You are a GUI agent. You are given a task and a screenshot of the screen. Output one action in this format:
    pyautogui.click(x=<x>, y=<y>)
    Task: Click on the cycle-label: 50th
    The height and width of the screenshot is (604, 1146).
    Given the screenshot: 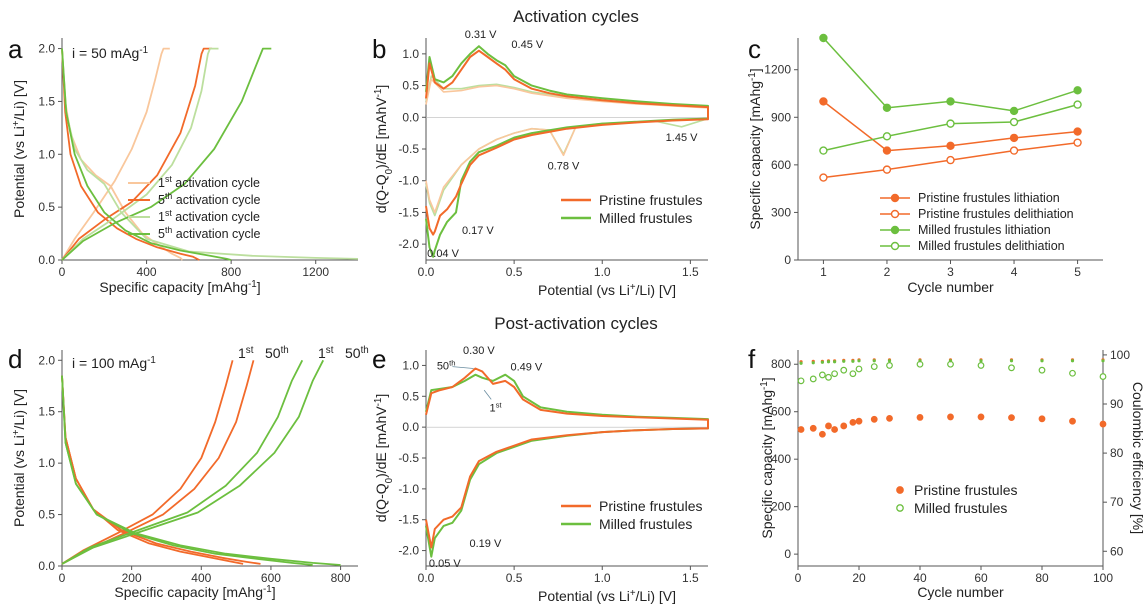 What is the action you would take?
    pyautogui.click(x=277, y=353)
    